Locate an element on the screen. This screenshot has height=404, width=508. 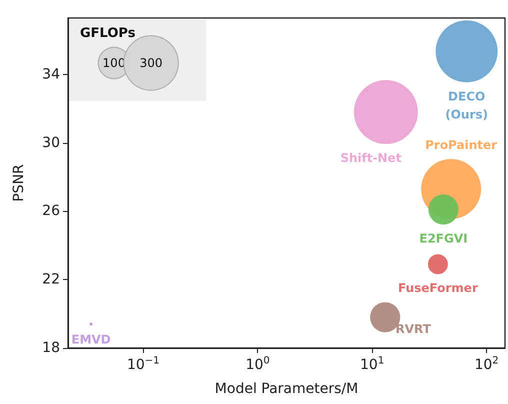
series-label: E2FGVI is located at coordinates (443, 239).